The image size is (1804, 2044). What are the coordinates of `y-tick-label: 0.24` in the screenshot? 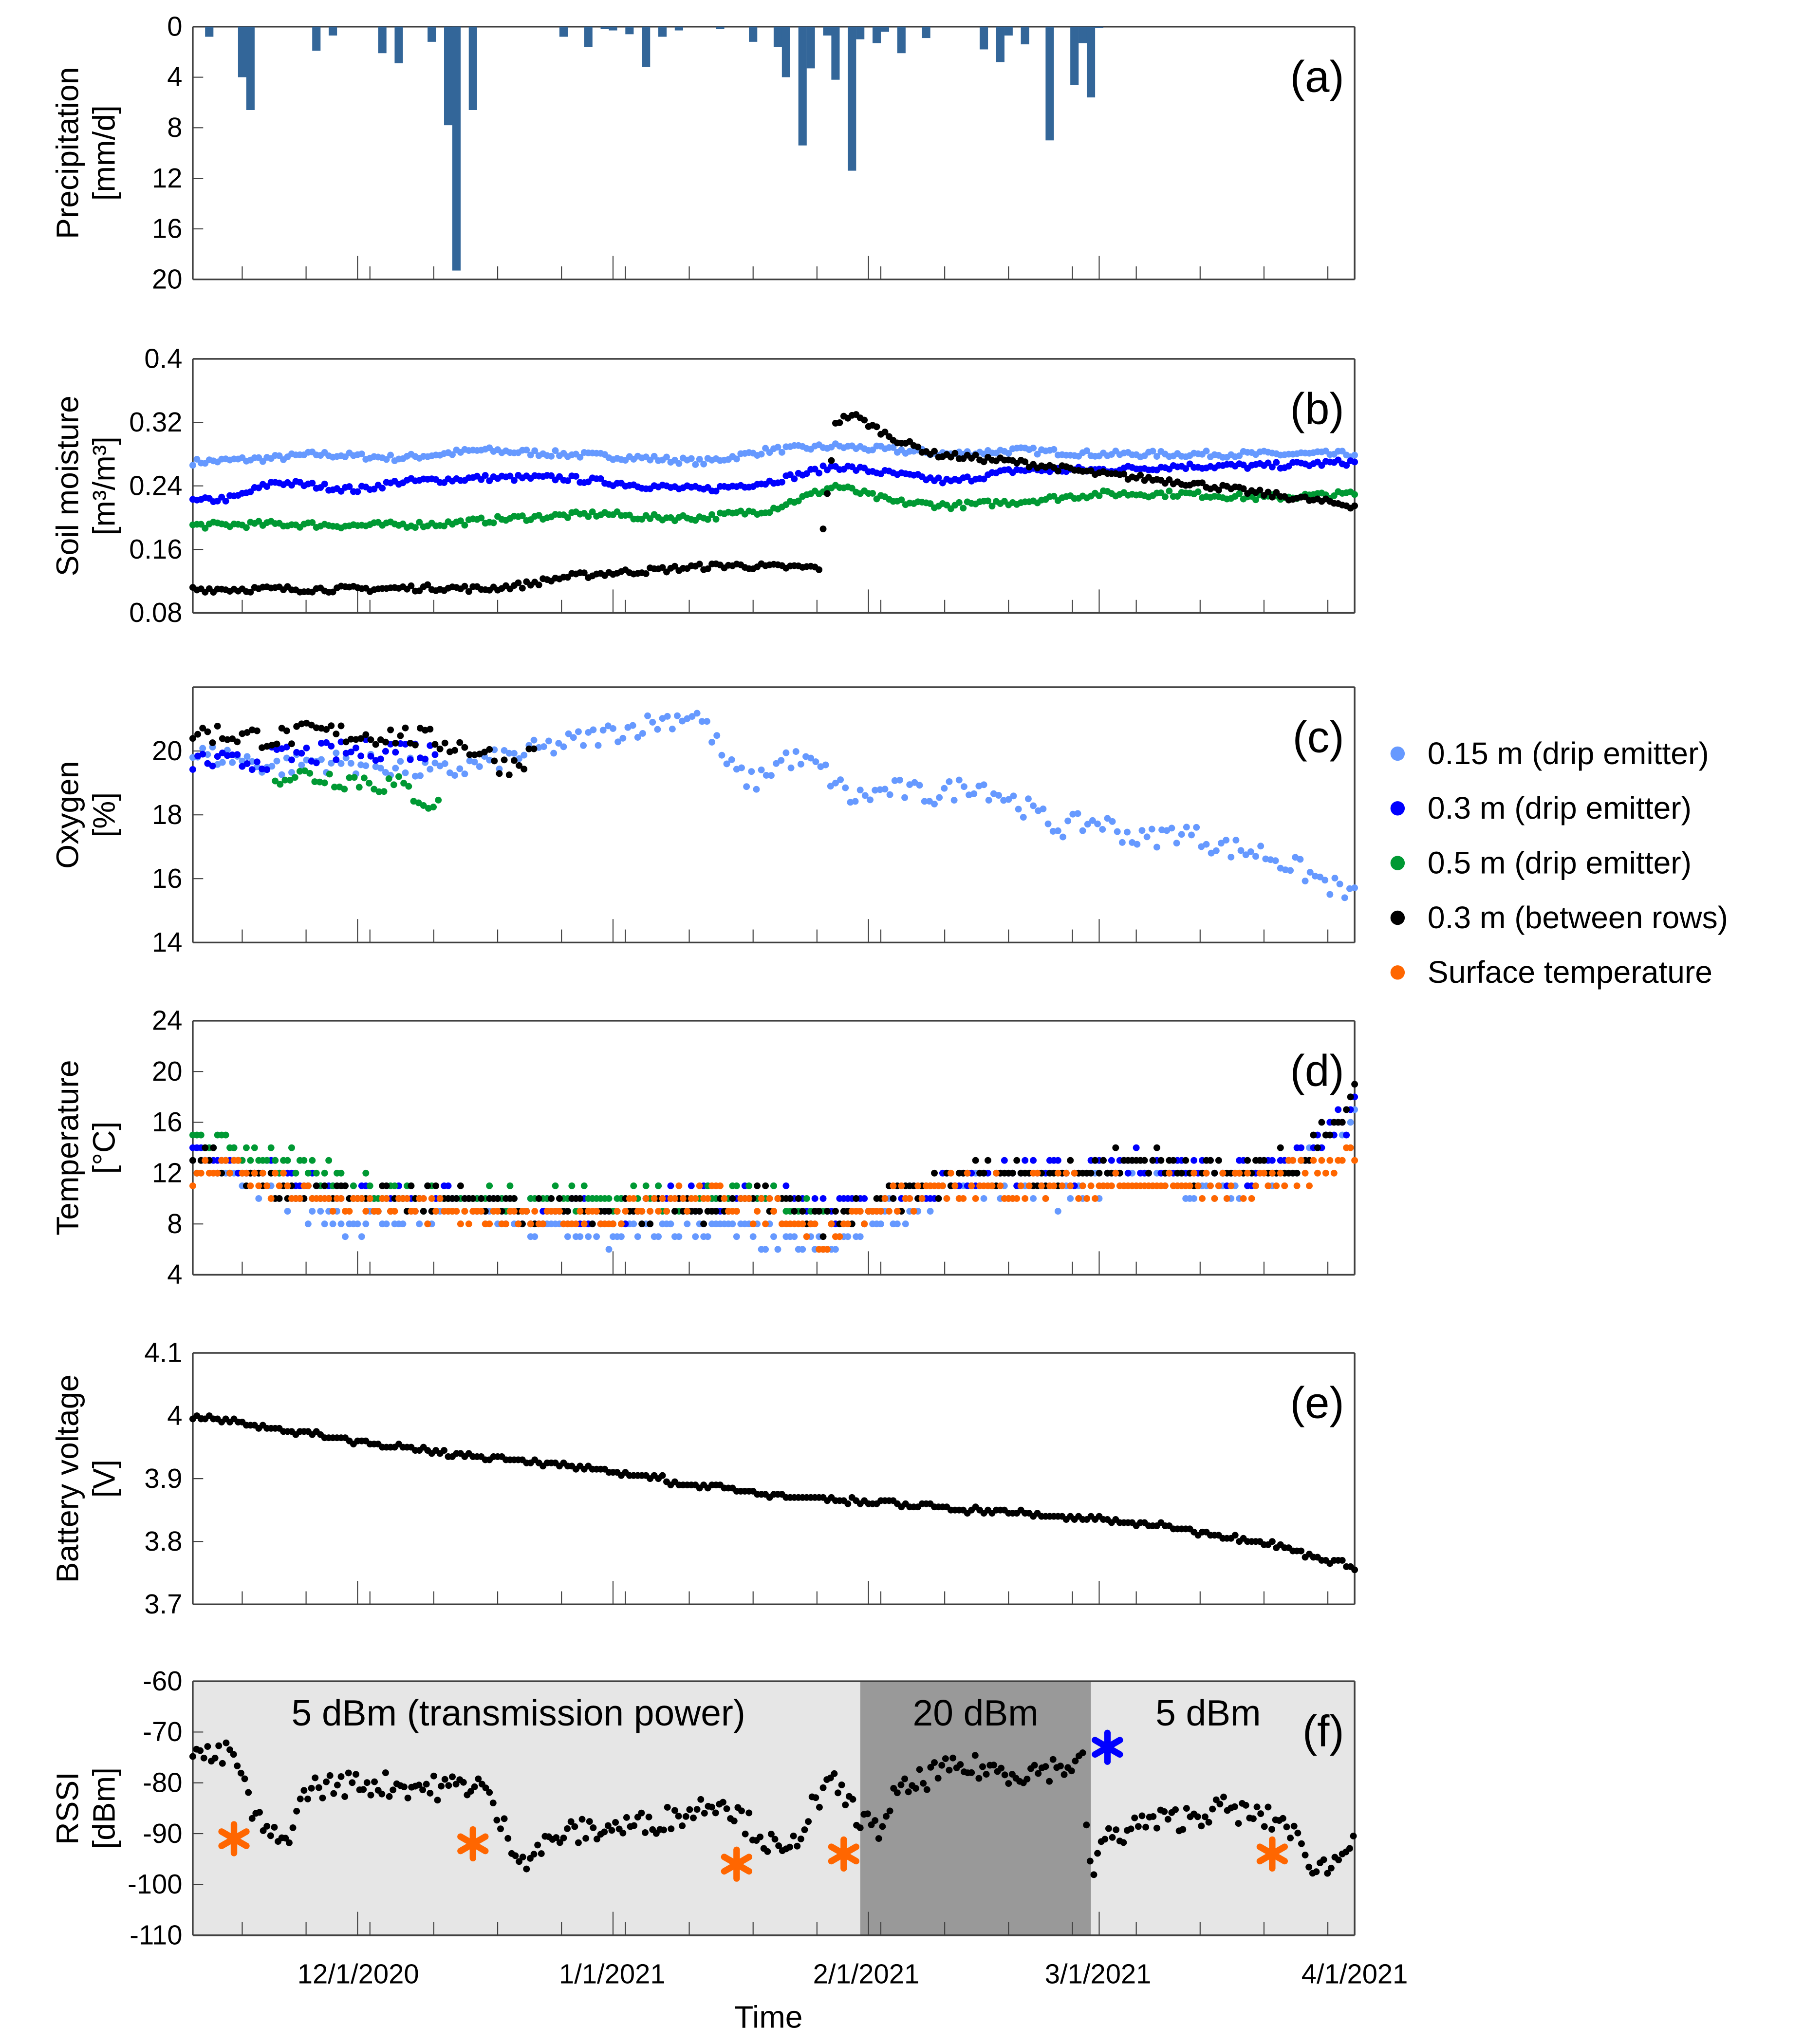 It's located at (155, 485).